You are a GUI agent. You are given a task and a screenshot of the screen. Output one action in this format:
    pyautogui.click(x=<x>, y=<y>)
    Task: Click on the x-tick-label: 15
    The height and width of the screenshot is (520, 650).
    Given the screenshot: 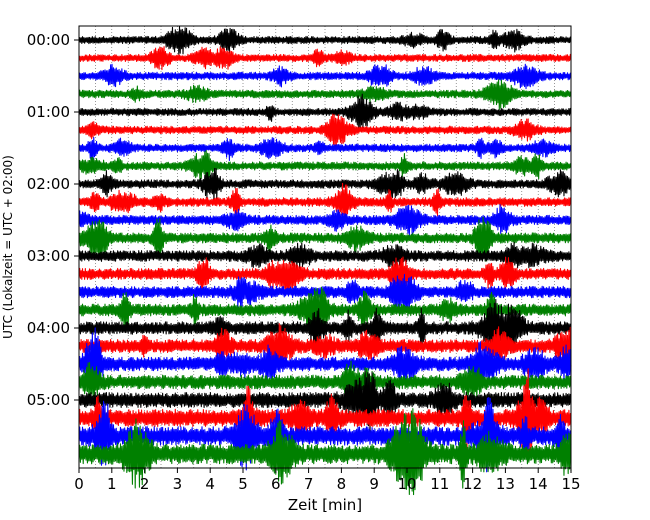 What is the action you would take?
    pyautogui.click(x=570, y=484)
    